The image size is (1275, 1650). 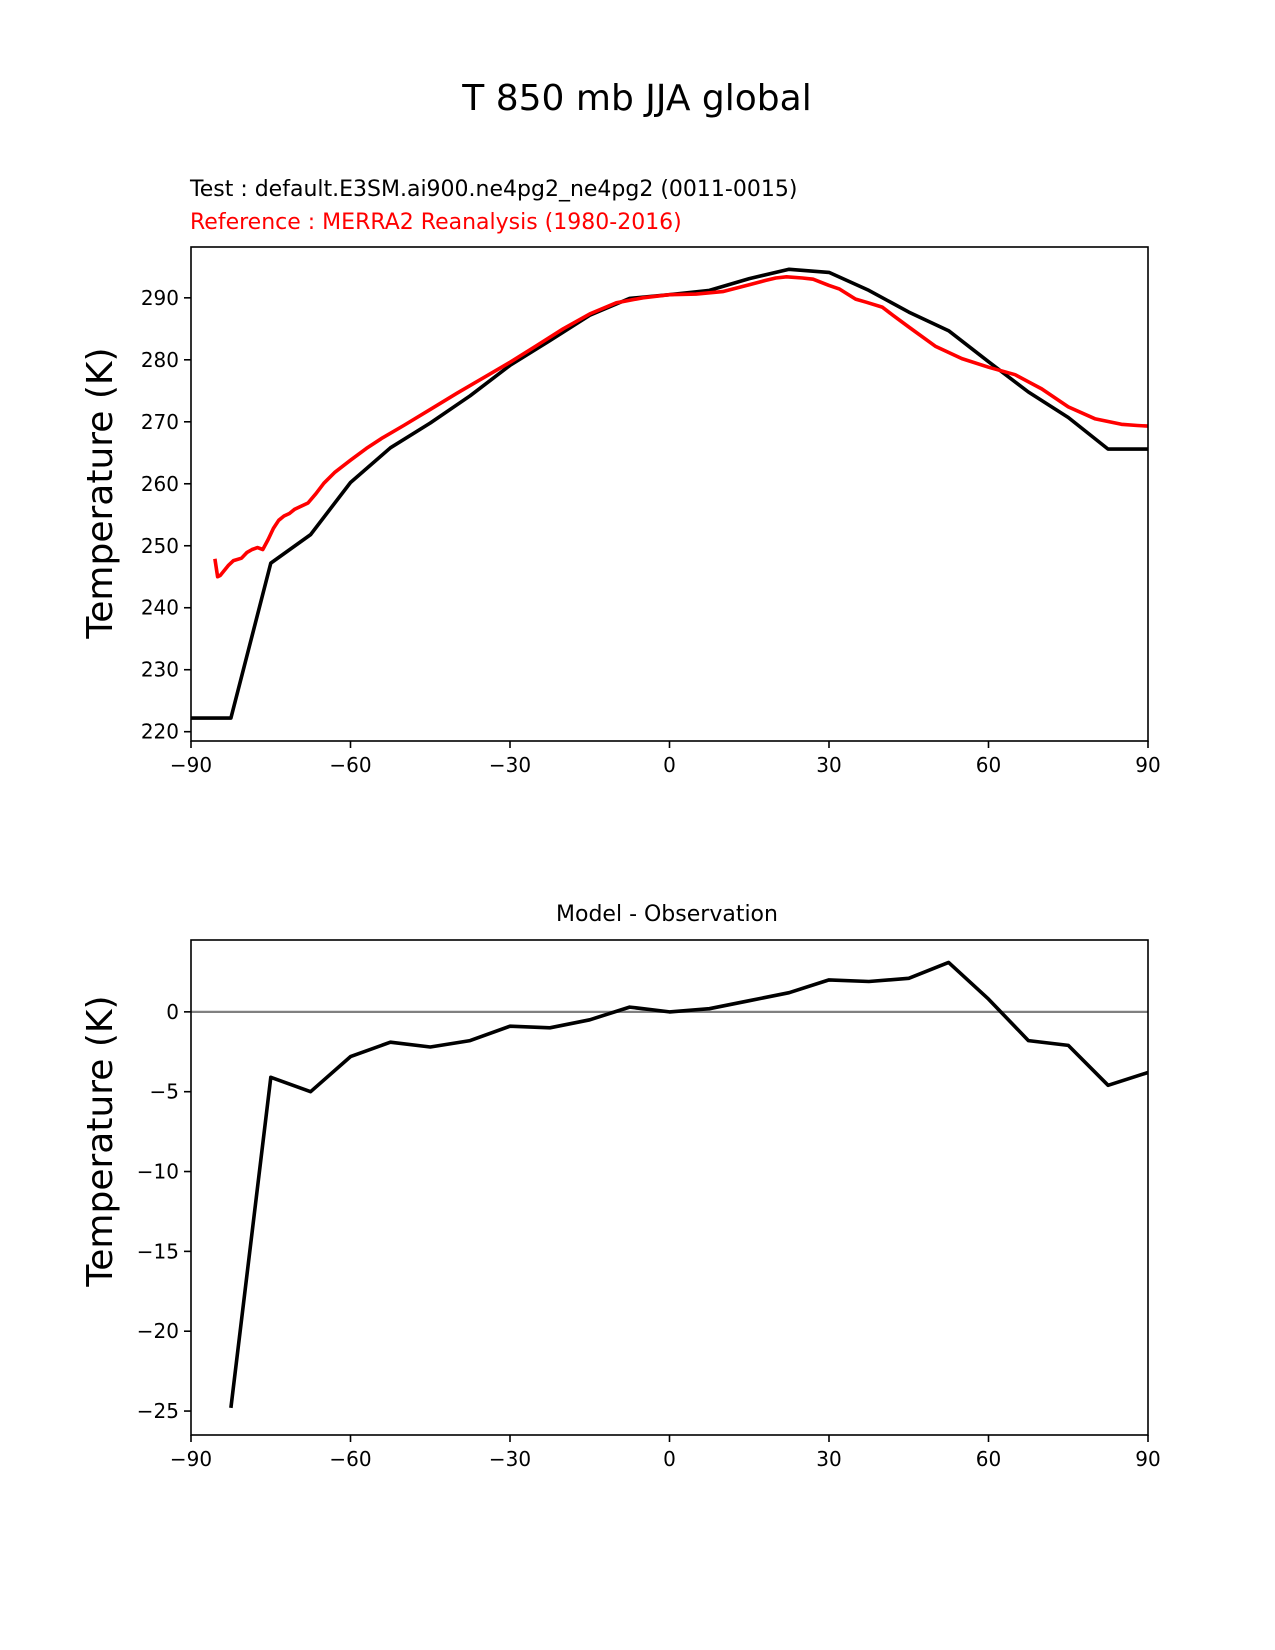 What do you see at coordinates (158, 1331) in the screenshot?
I see `bottom-y-tick-label: −20` at bounding box center [158, 1331].